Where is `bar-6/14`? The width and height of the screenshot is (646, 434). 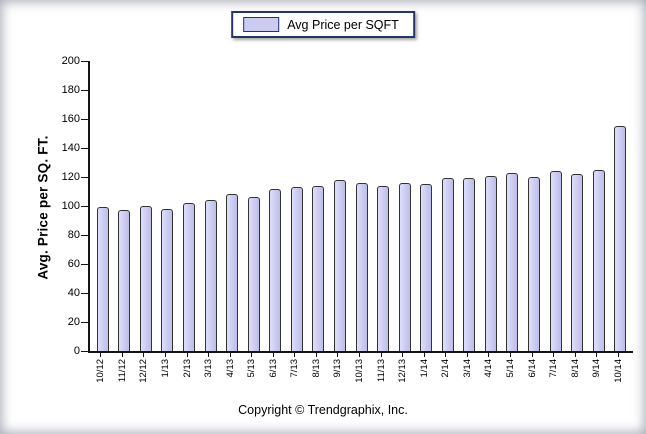
bar-6/14 is located at coordinates (534, 264).